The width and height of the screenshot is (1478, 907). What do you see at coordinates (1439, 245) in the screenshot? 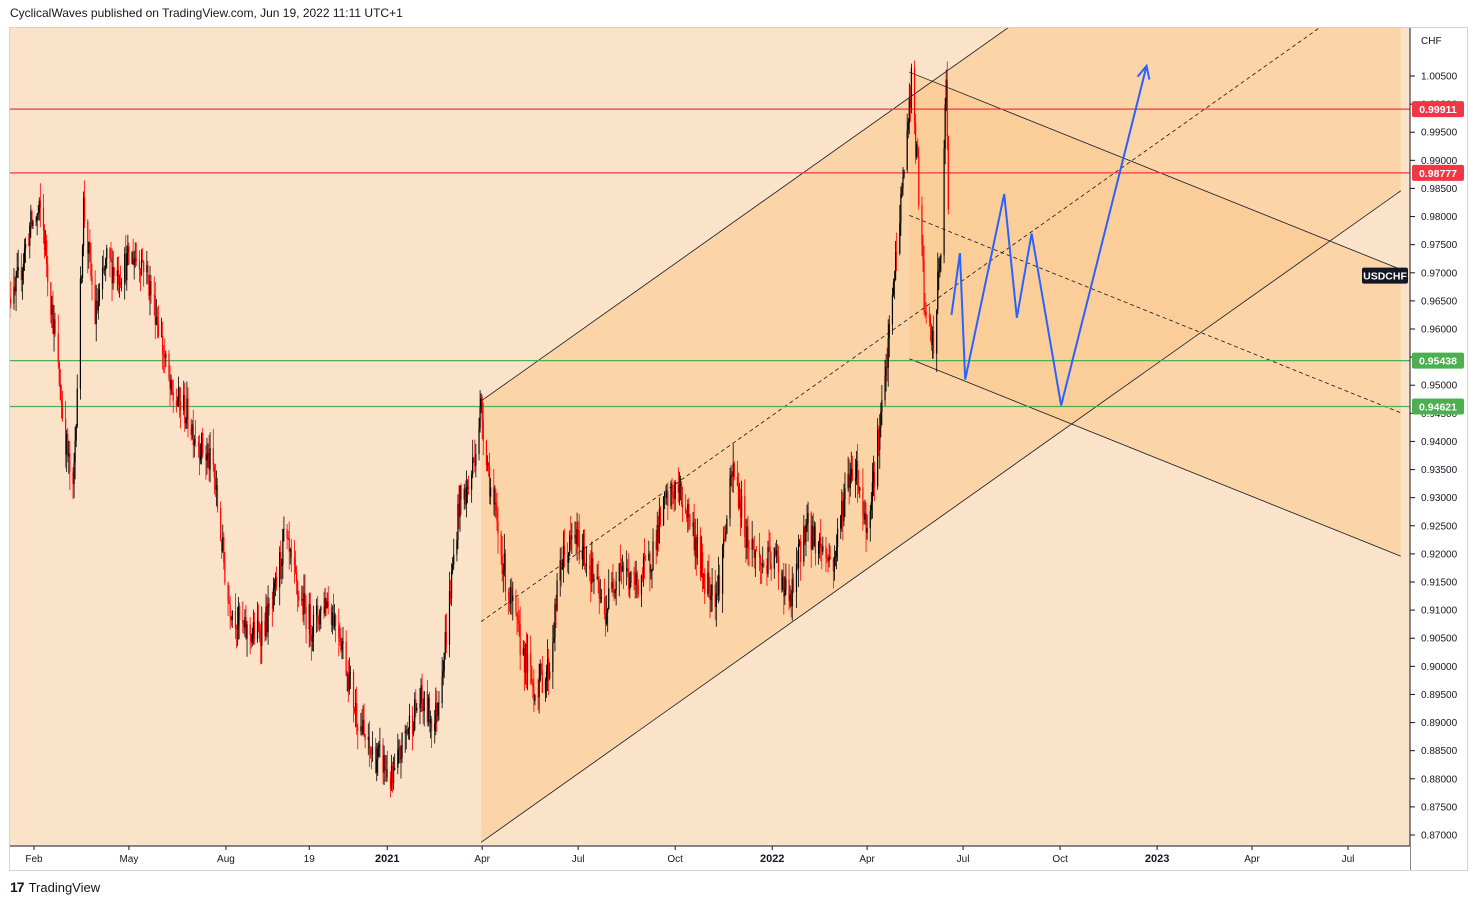
I see `price-tick-label: 0.97500` at bounding box center [1439, 245].